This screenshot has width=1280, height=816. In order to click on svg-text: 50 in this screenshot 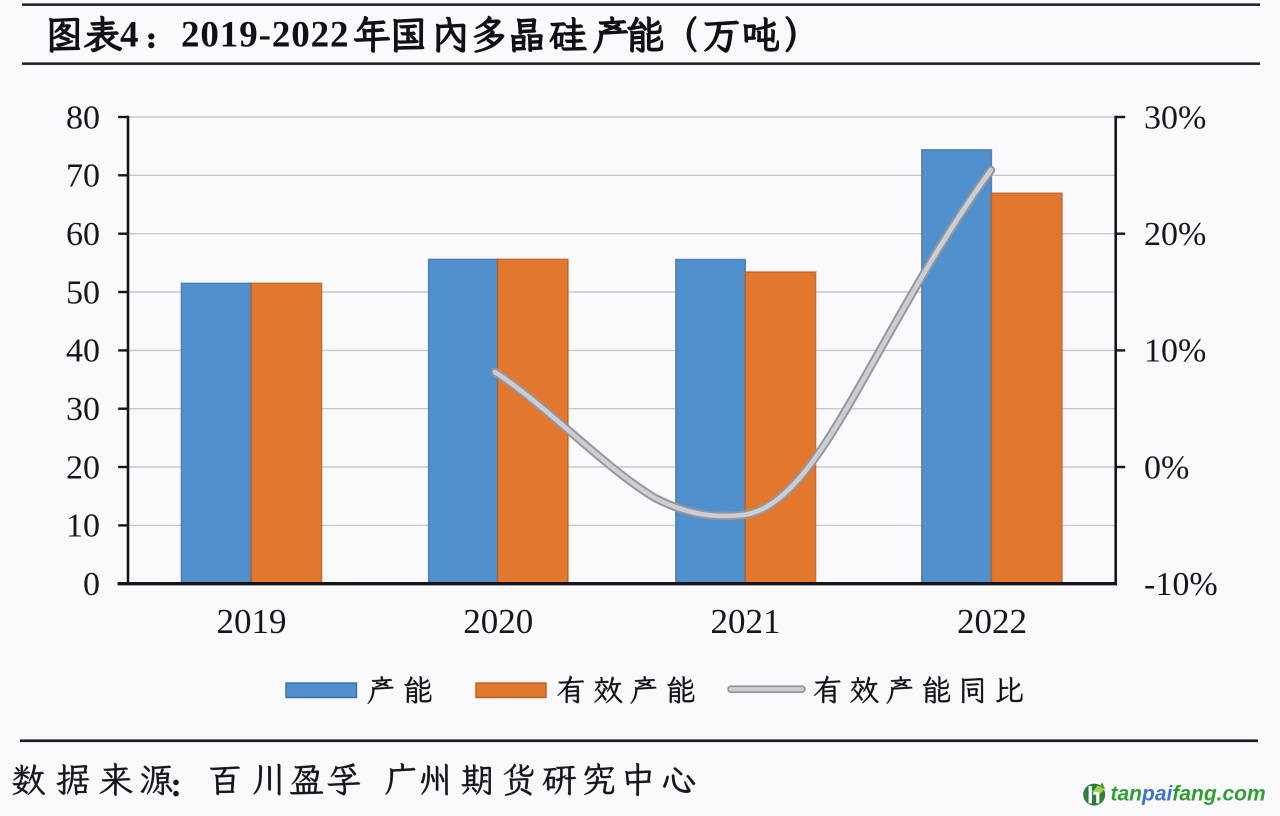, I will do `click(83, 292)`.